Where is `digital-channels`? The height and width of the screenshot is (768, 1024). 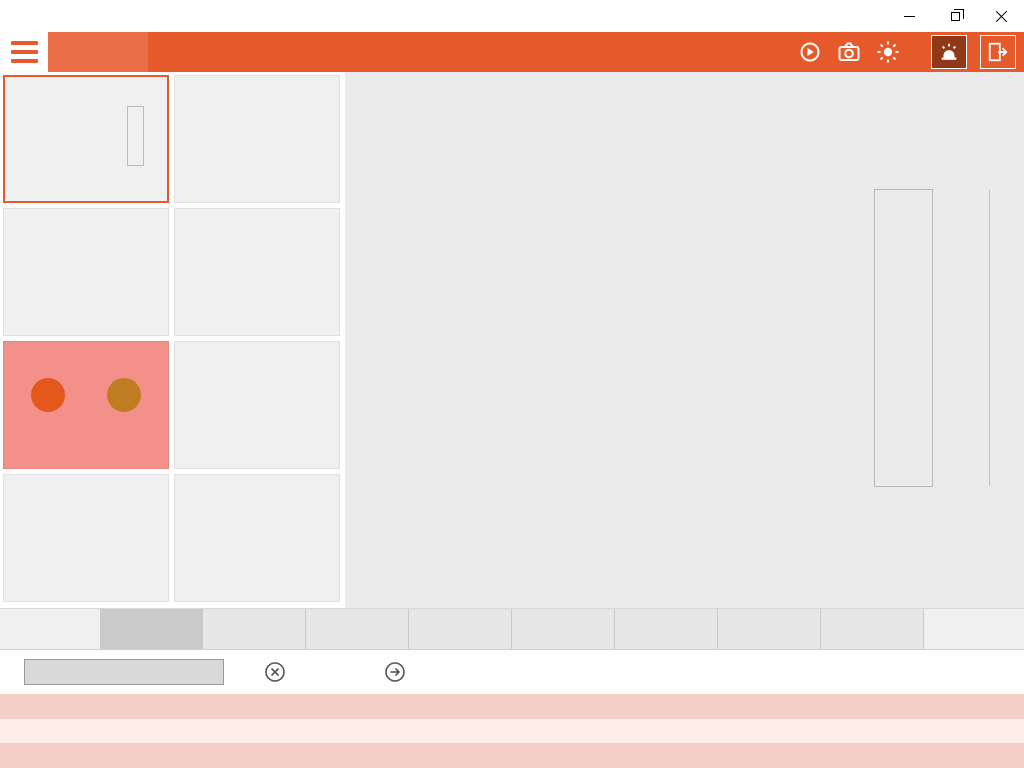 digital-channels is located at coordinates (86, 399).